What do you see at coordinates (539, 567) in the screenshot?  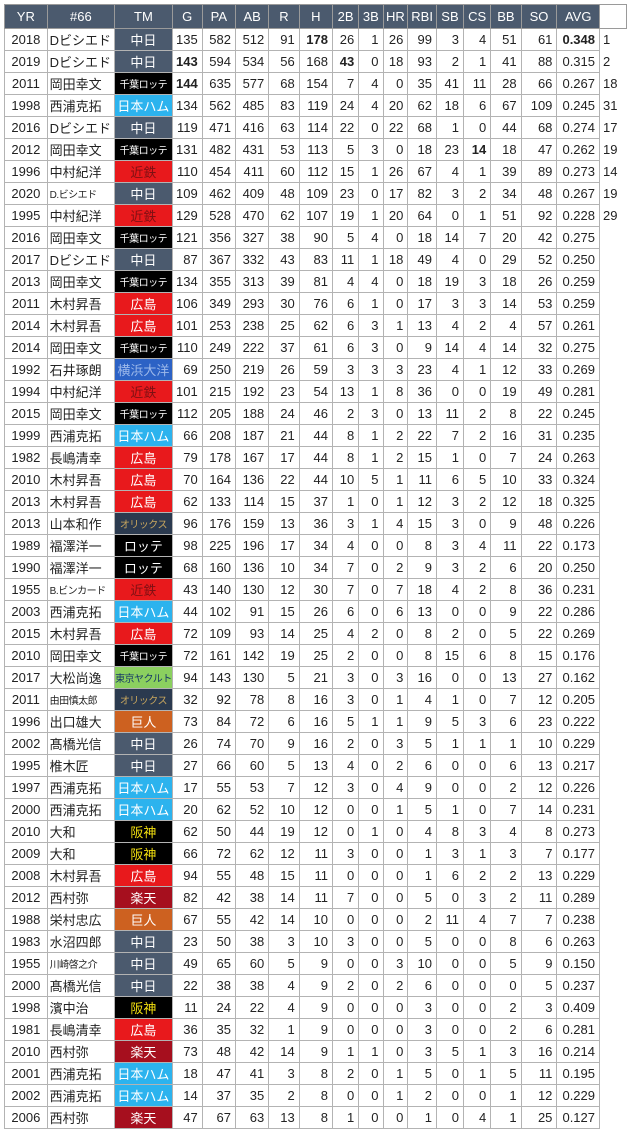 I see `stat-cell-so: 20` at bounding box center [539, 567].